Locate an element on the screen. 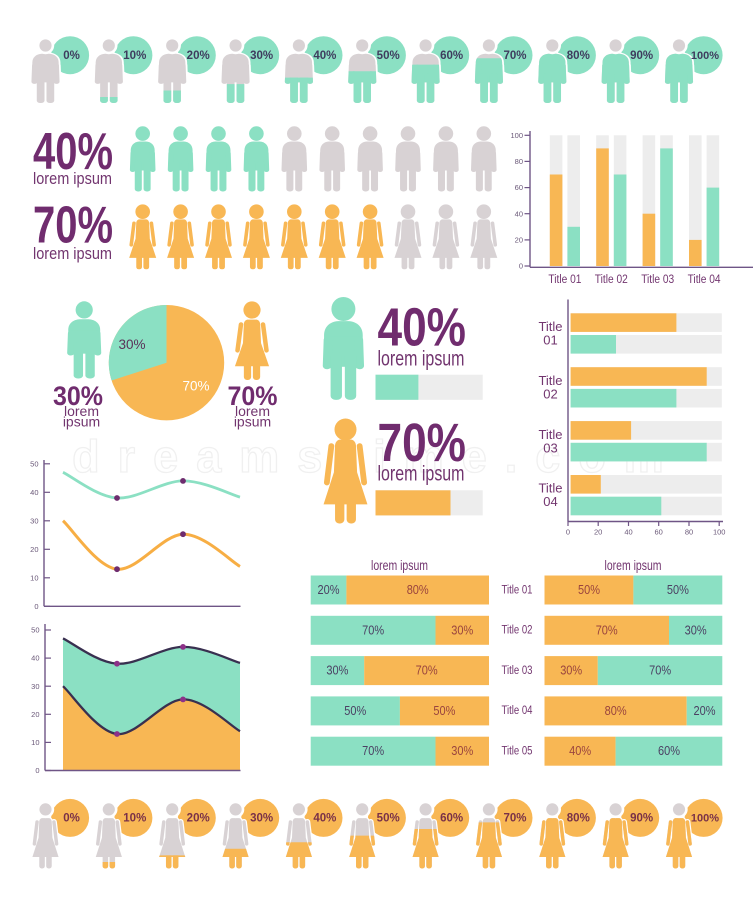 This screenshot has height=905, width=754. svg-text: 01 is located at coordinates (550, 340).